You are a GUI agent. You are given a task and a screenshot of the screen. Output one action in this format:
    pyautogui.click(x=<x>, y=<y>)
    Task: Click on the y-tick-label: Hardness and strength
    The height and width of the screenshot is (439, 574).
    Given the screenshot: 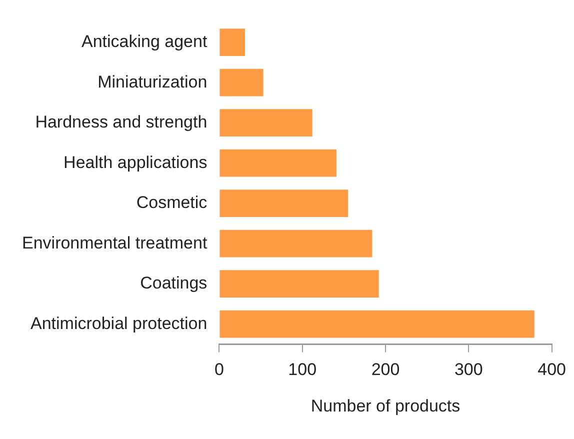 What is the action you would take?
    pyautogui.click(x=121, y=122)
    